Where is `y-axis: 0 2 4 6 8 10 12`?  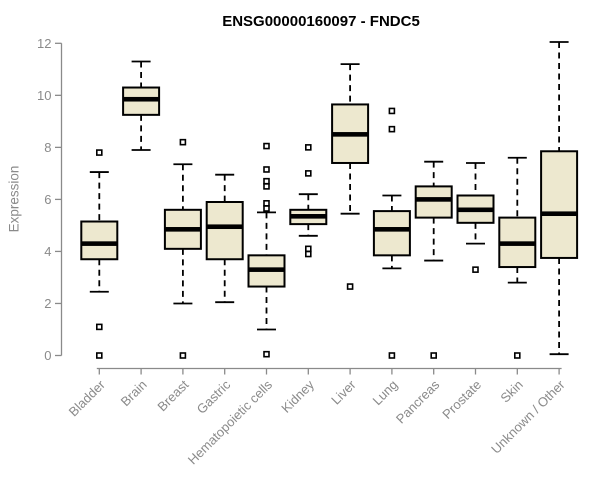 y-axis: 0 2 4 6 8 10 12 is located at coordinates (50, 199).